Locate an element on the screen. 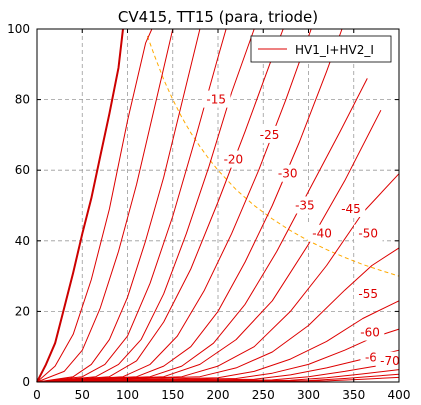  y-tick-label: 100 is located at coordinates (18, 29).